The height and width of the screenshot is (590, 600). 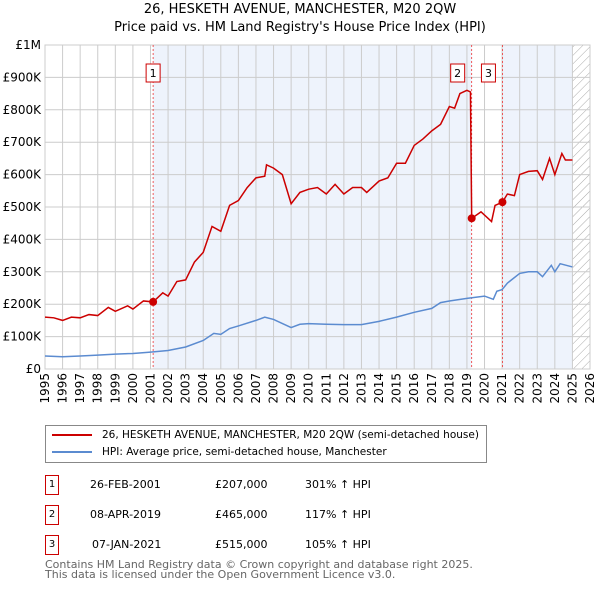 What do you see at coordinates (485, 388) in the screenshot?
I see `x-tick-label: 2020` at bounding box center [485, 388].